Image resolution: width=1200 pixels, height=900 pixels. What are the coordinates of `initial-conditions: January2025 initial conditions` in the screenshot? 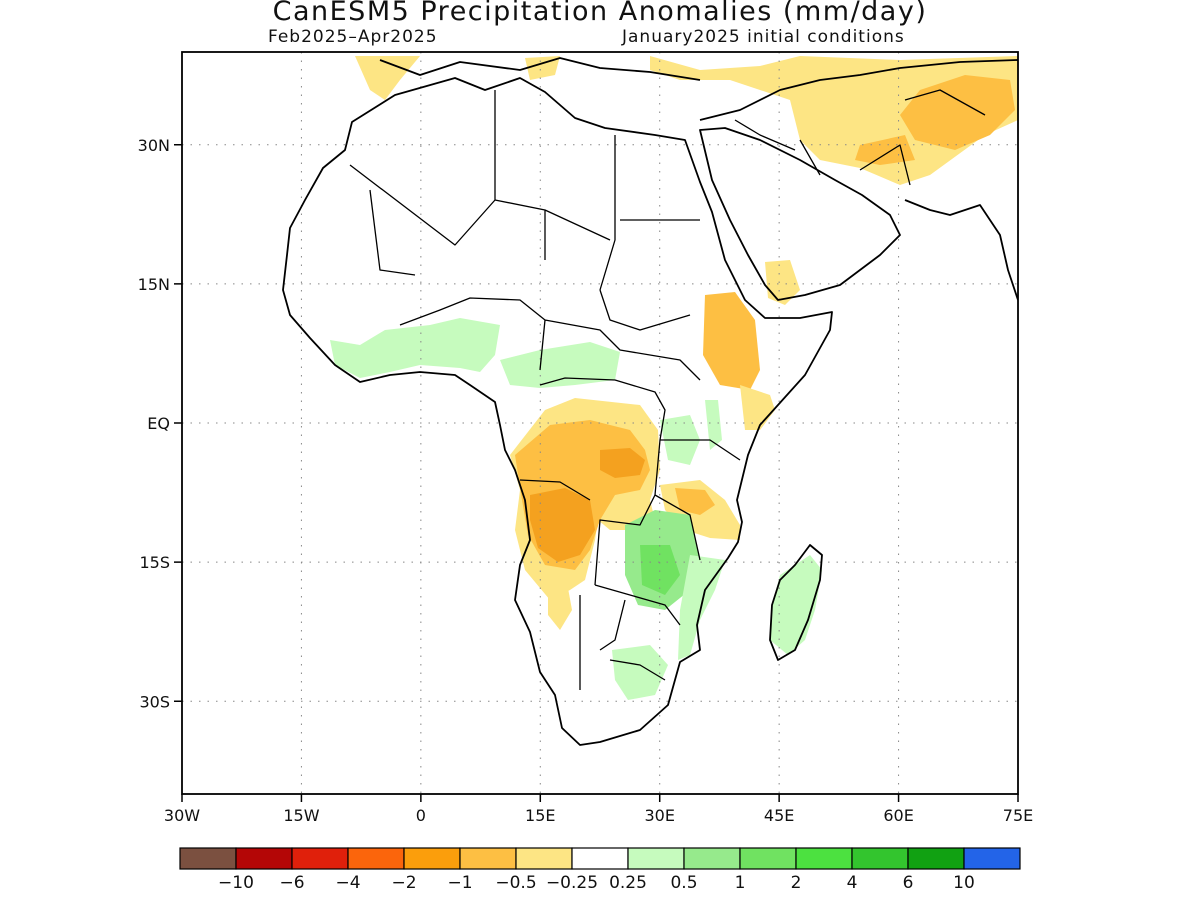 It's located at (763, 37).